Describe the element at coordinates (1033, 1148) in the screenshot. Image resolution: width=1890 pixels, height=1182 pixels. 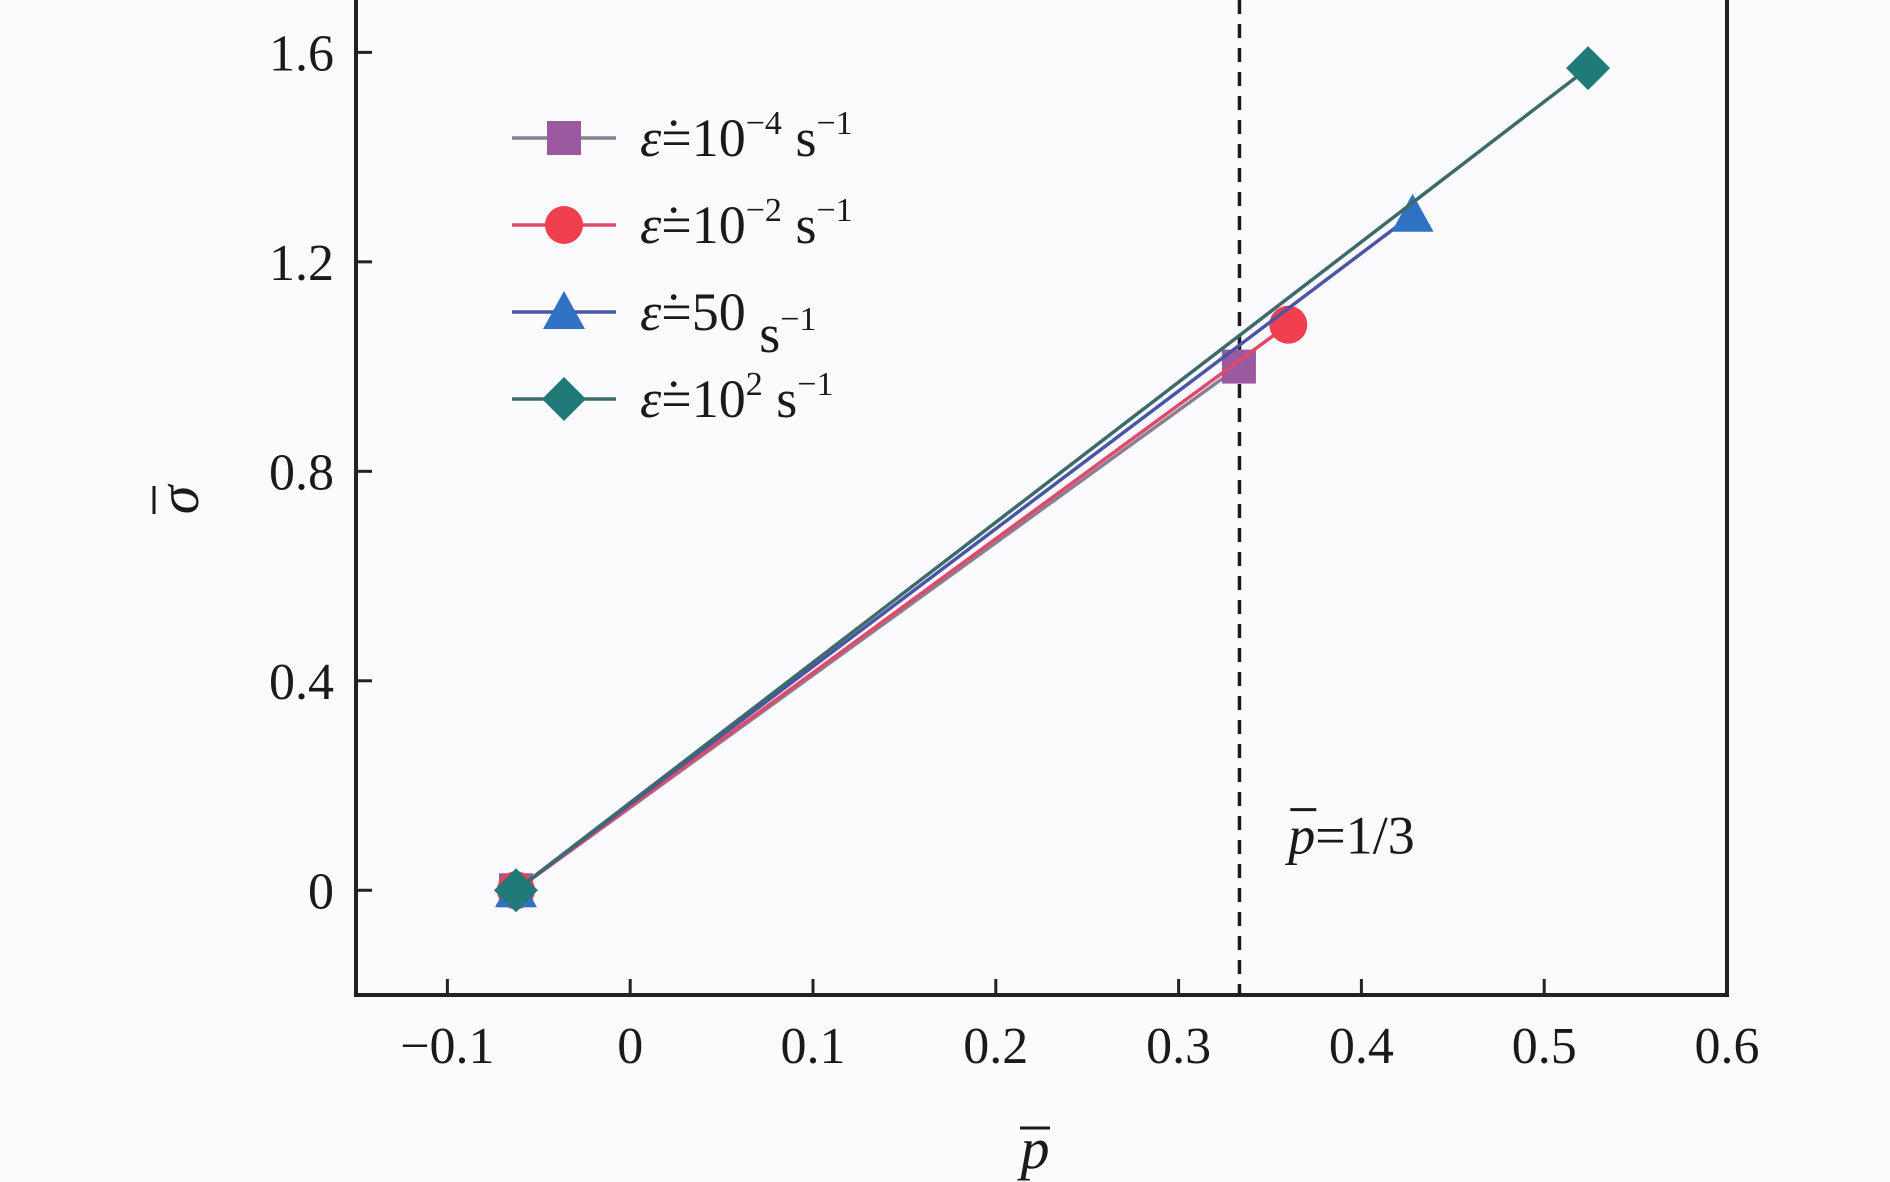
I see `x-axis-label: p` at that location.